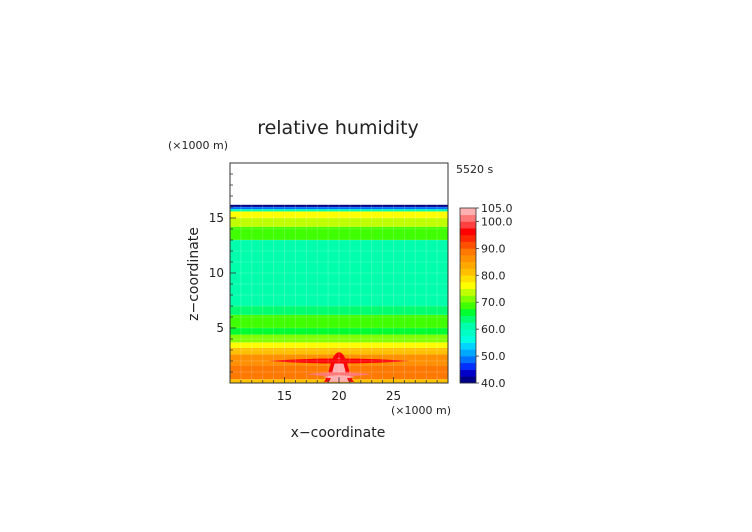  Describe the element at coordinates (493, 248) in the screenshot. I see `colorbar-tick-label: 90.0` at that location.